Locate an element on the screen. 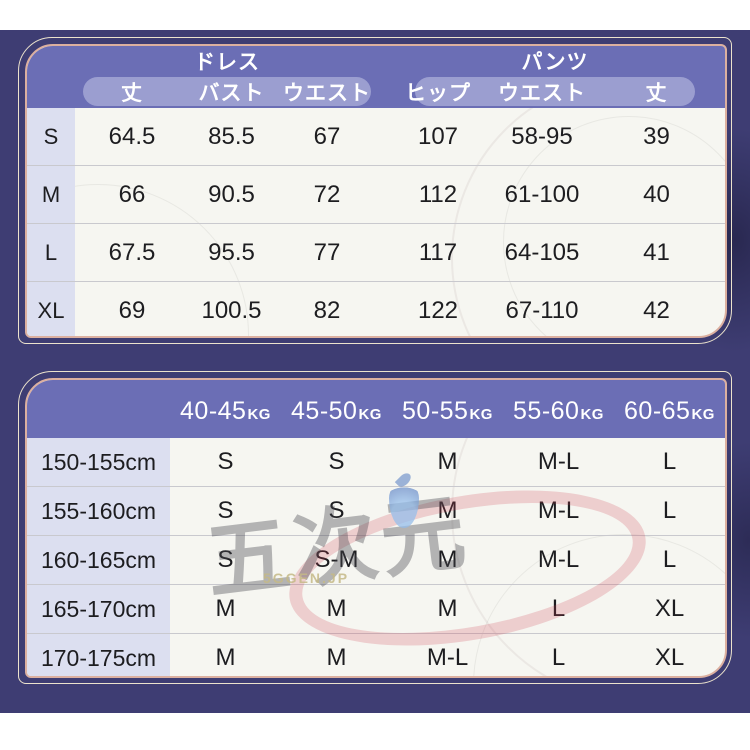 Image resolution: width=750 pixels, height=750 pixels. cell: 85.5 is located at coordinates (231, 136).